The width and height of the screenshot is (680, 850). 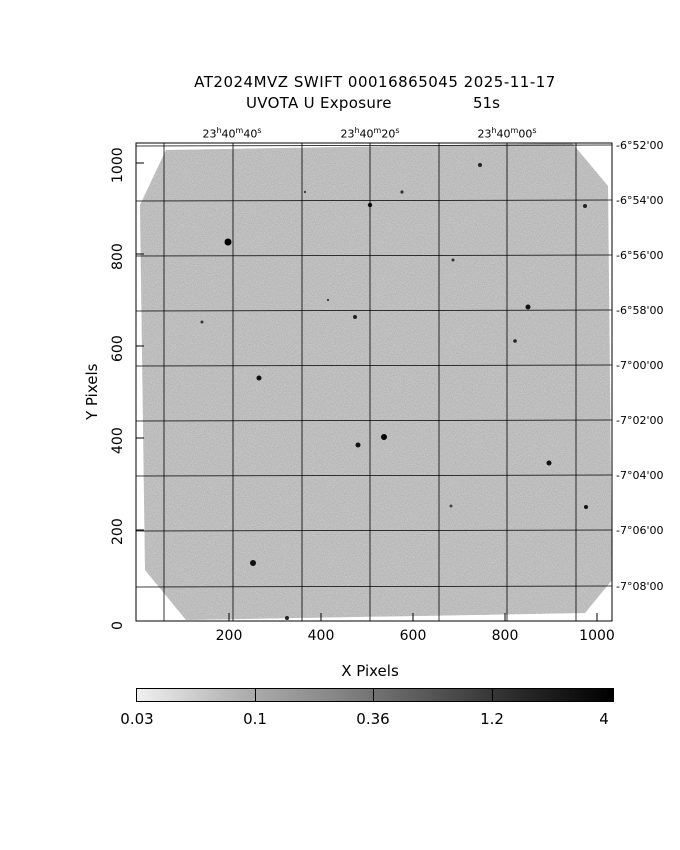 I want to click on dec-label: -6°56'00, so click(x=640, y=255).